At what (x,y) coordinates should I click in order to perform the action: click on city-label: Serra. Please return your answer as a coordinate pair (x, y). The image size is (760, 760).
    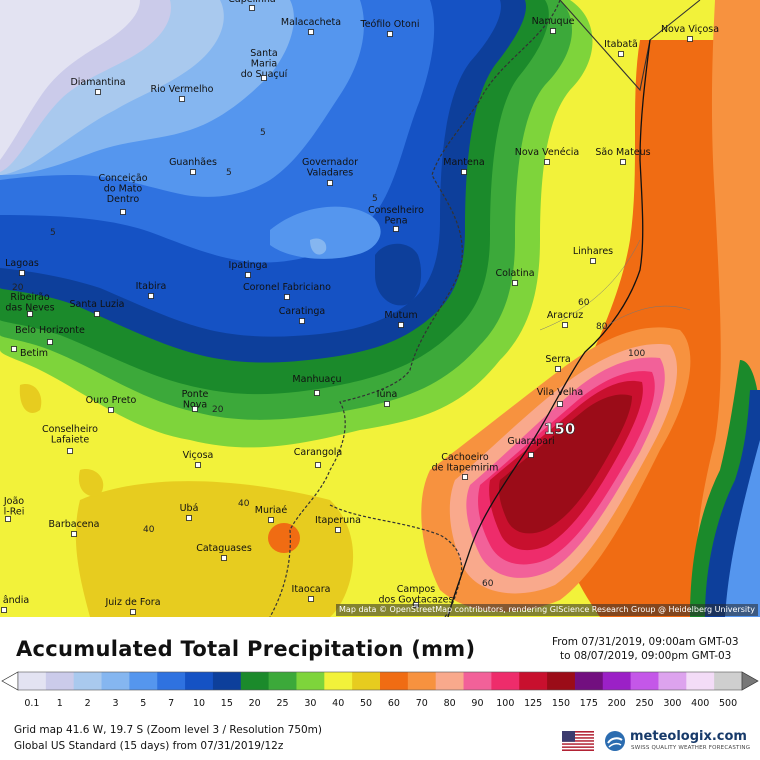
    Looking at the image, I should click on (557, 359).